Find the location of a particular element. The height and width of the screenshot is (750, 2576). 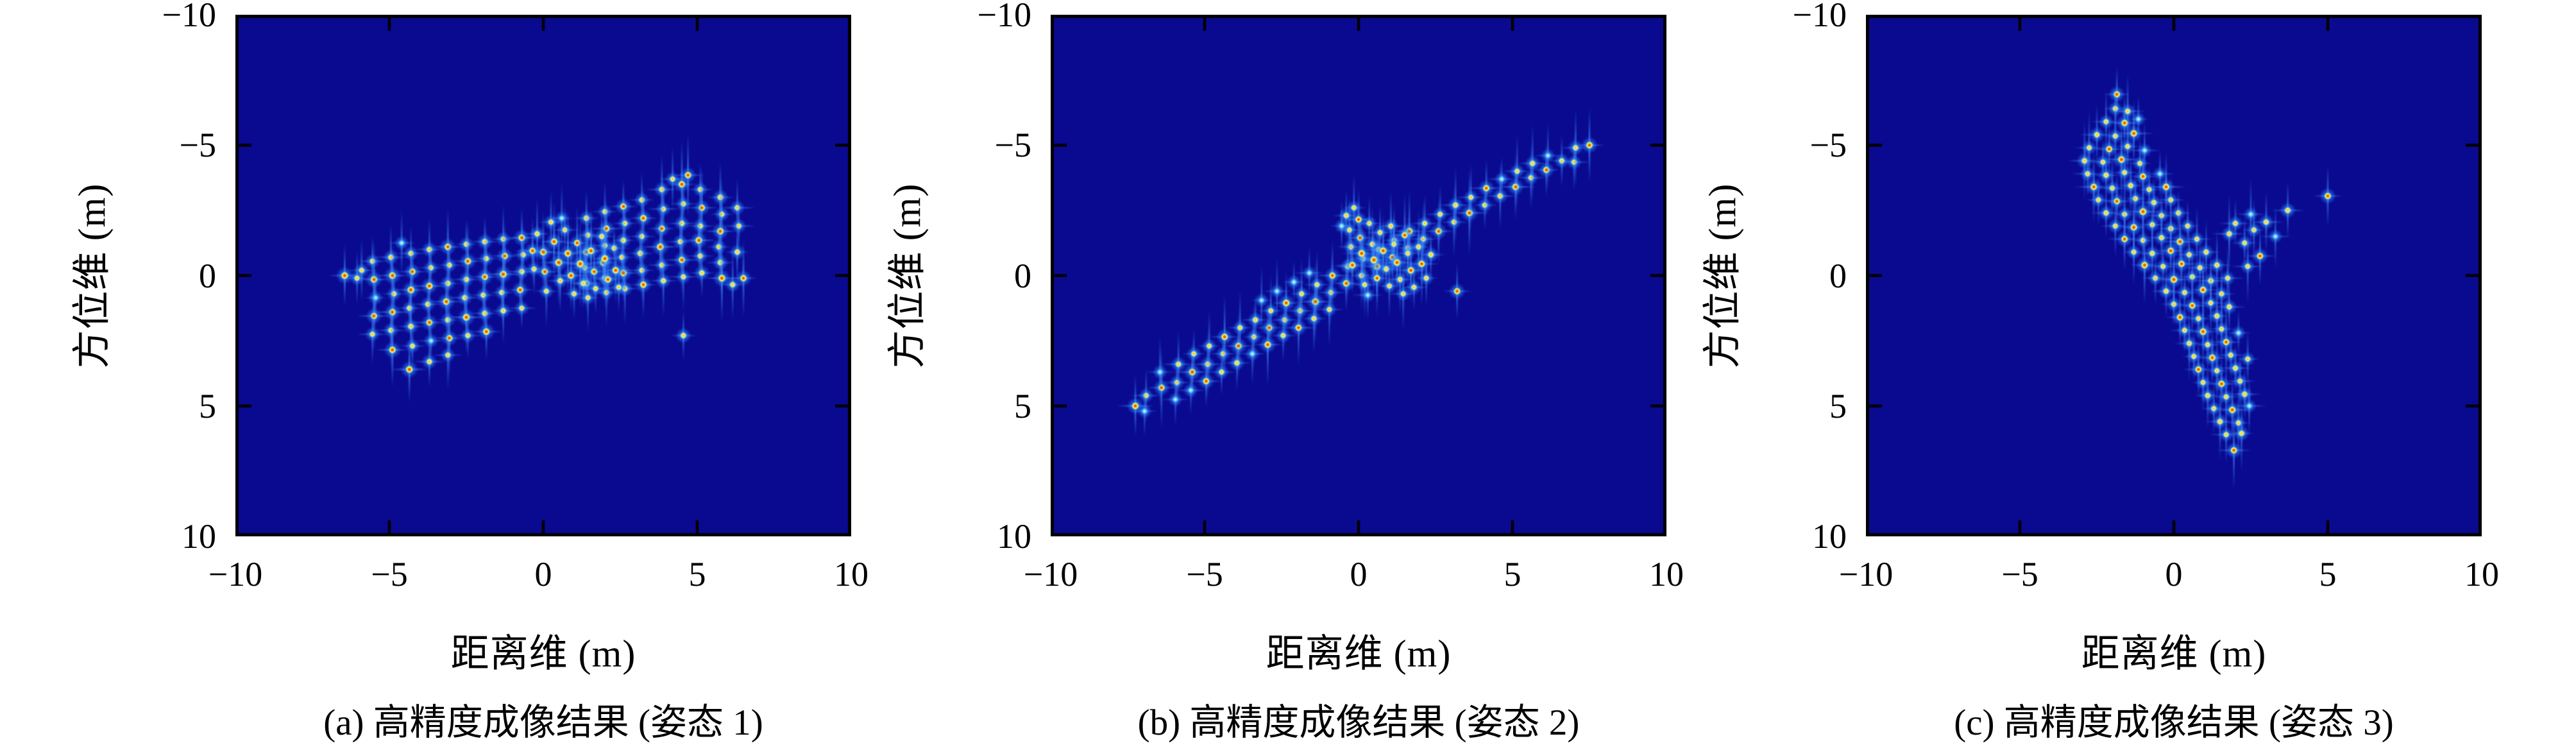

subfigure-caption-c: (c) 高精度成像结果 (姿态 3) is located at coordinates (2174, 723).